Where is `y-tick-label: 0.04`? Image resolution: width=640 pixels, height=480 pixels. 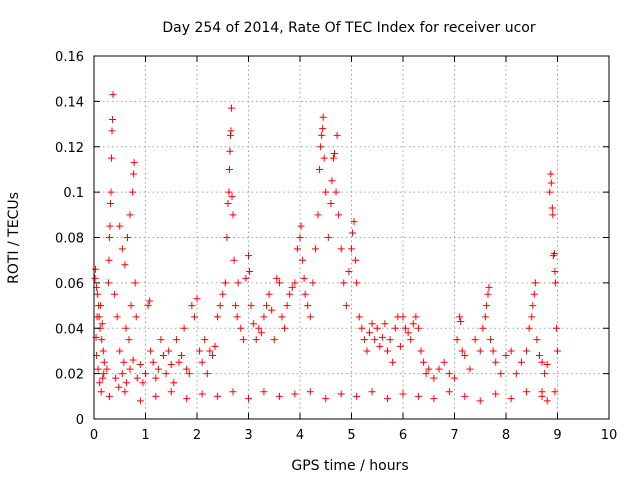
y-tick-label: 0.04 is located at coordinates (69, 329).